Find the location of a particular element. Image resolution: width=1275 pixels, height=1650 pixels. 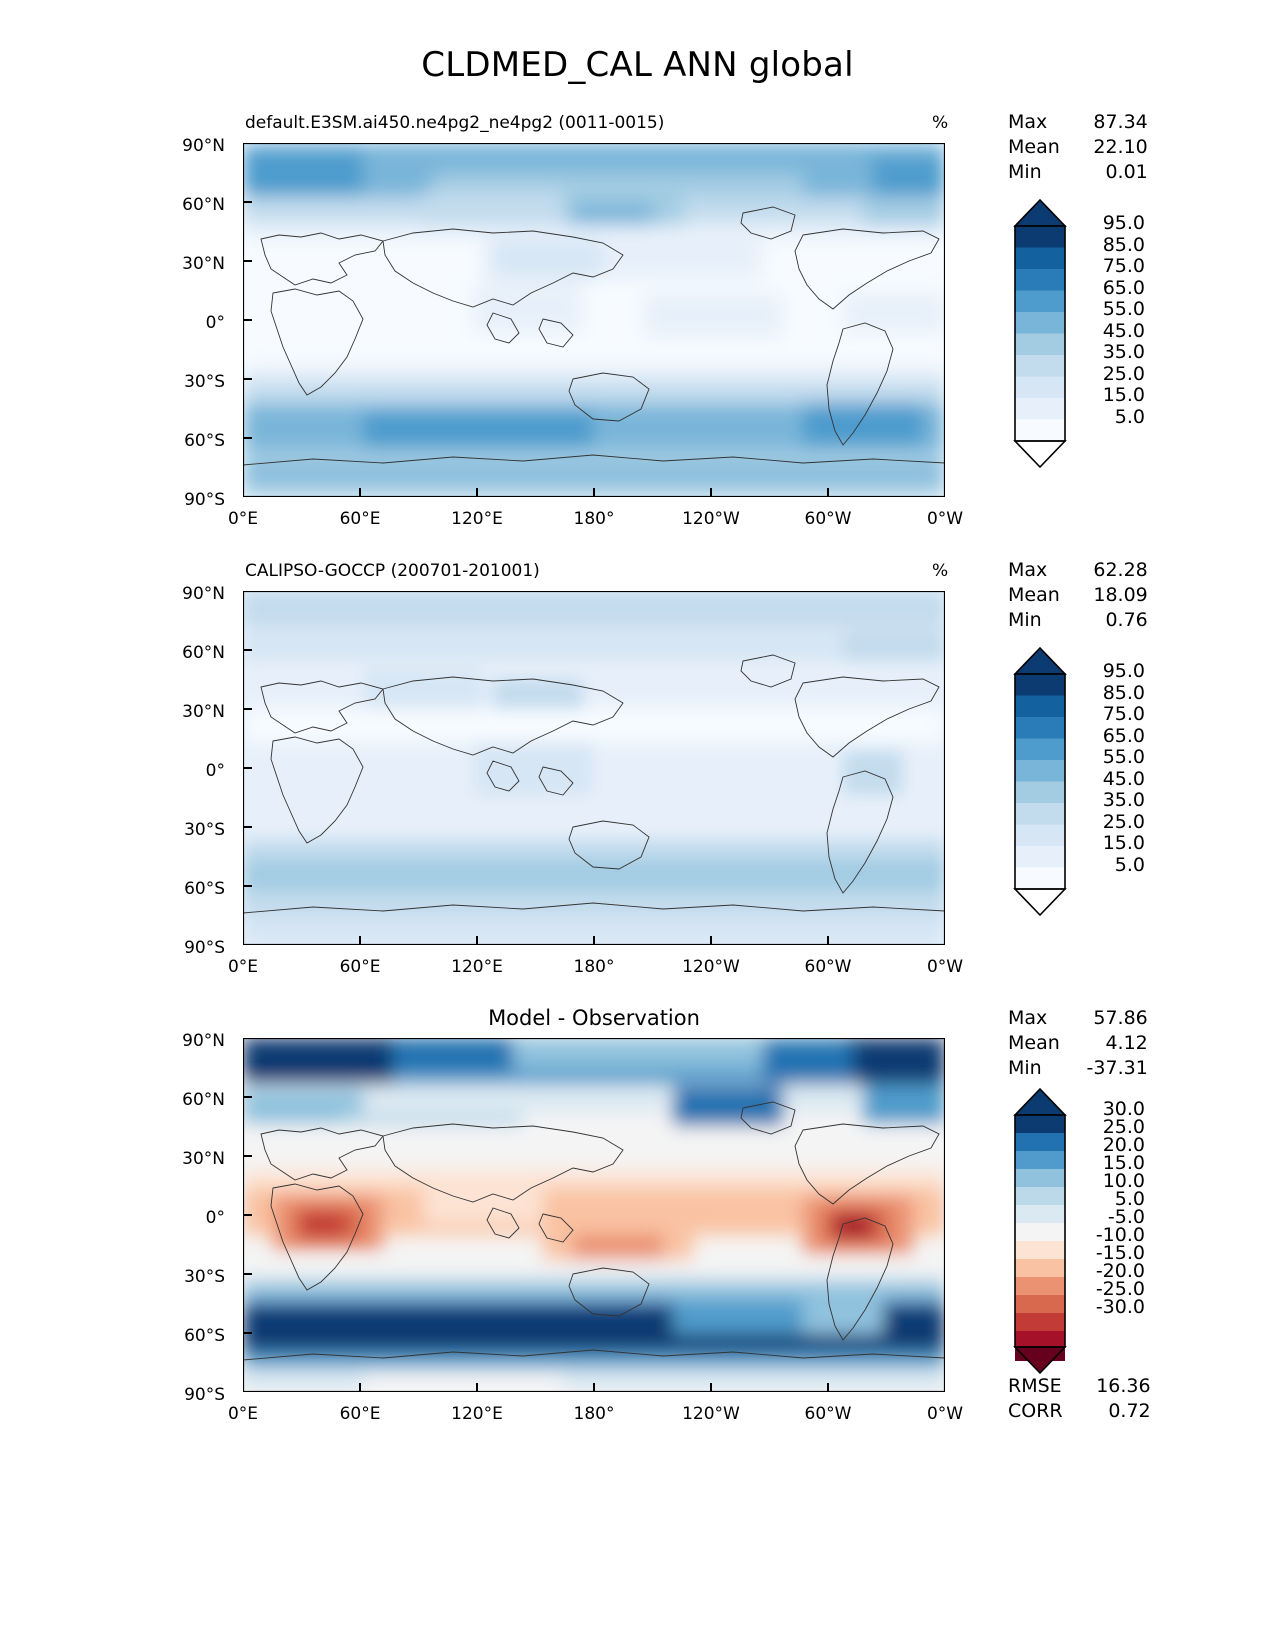

cb-label: 10.0 is located at coordinates (1123, 1181).